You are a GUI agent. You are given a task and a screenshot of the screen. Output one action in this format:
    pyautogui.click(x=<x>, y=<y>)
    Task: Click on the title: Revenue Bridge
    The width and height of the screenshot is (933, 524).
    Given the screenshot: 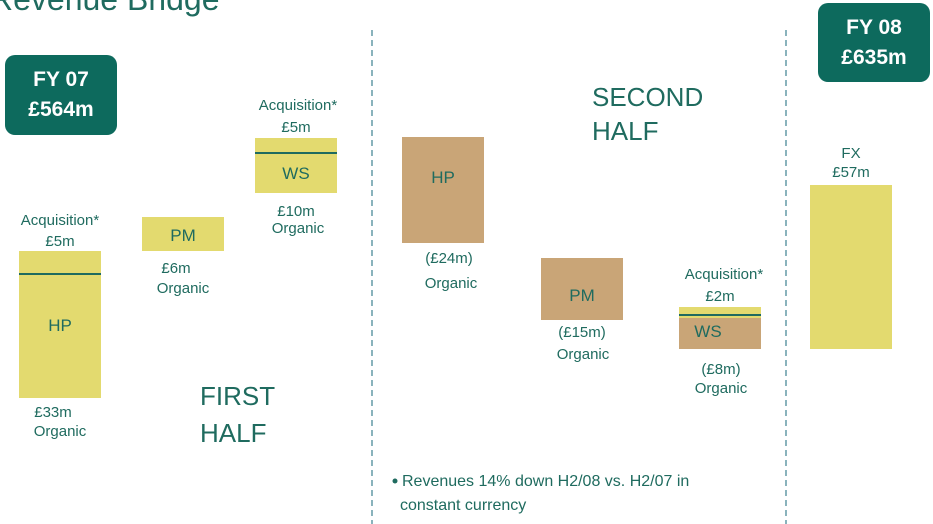 What is the action you would take?
    pyautogui.click(x=109, y=8)
    